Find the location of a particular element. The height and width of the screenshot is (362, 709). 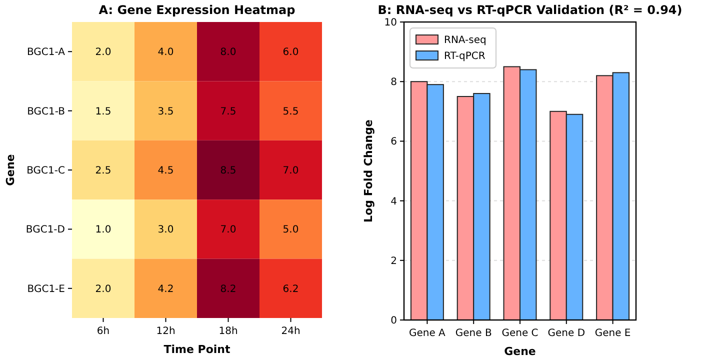

data-label: 7.5 is located at coordinates (228, 112).